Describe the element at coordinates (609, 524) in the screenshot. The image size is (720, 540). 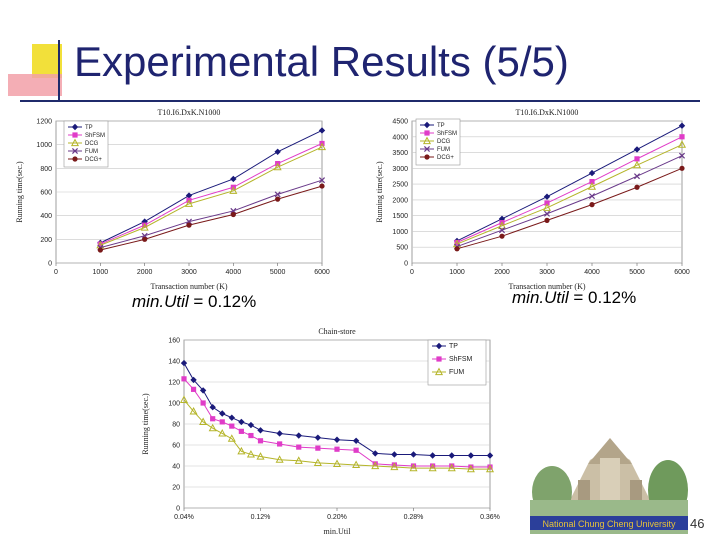
I see `logo-text: National Chung Cheng University` at that location.